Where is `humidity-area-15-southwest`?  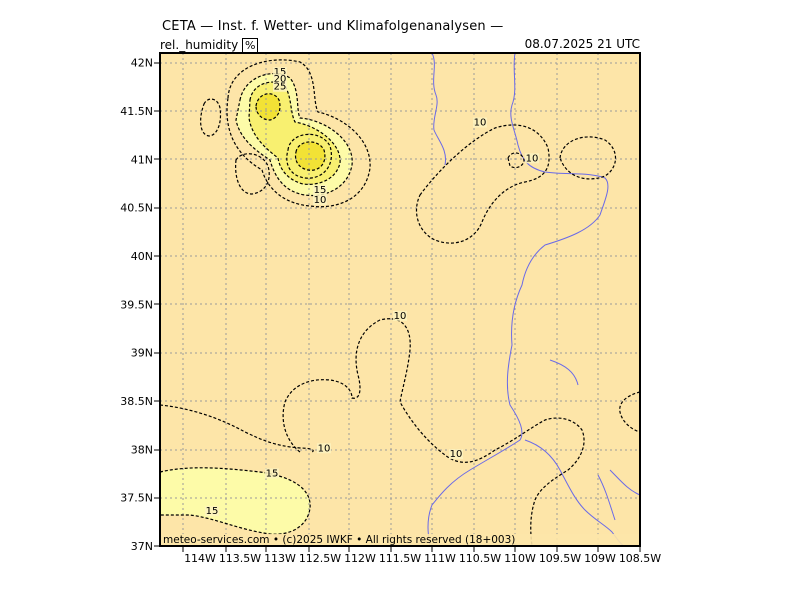 humidity-area-15-southwest is located at coordinates (235, 501).